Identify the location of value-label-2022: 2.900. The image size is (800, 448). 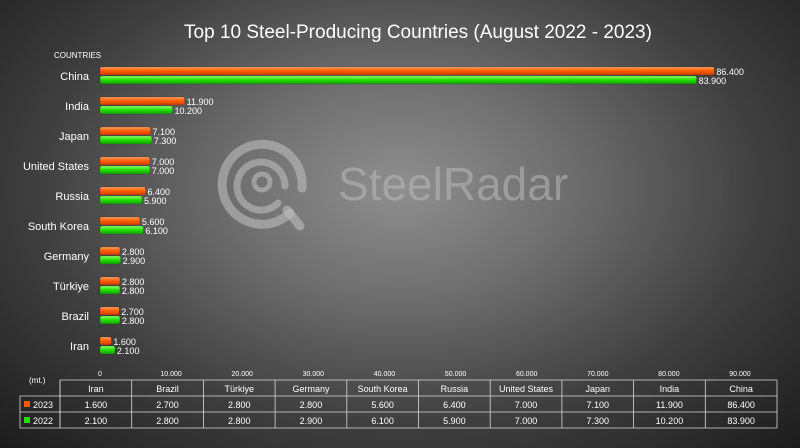
(134, 261).